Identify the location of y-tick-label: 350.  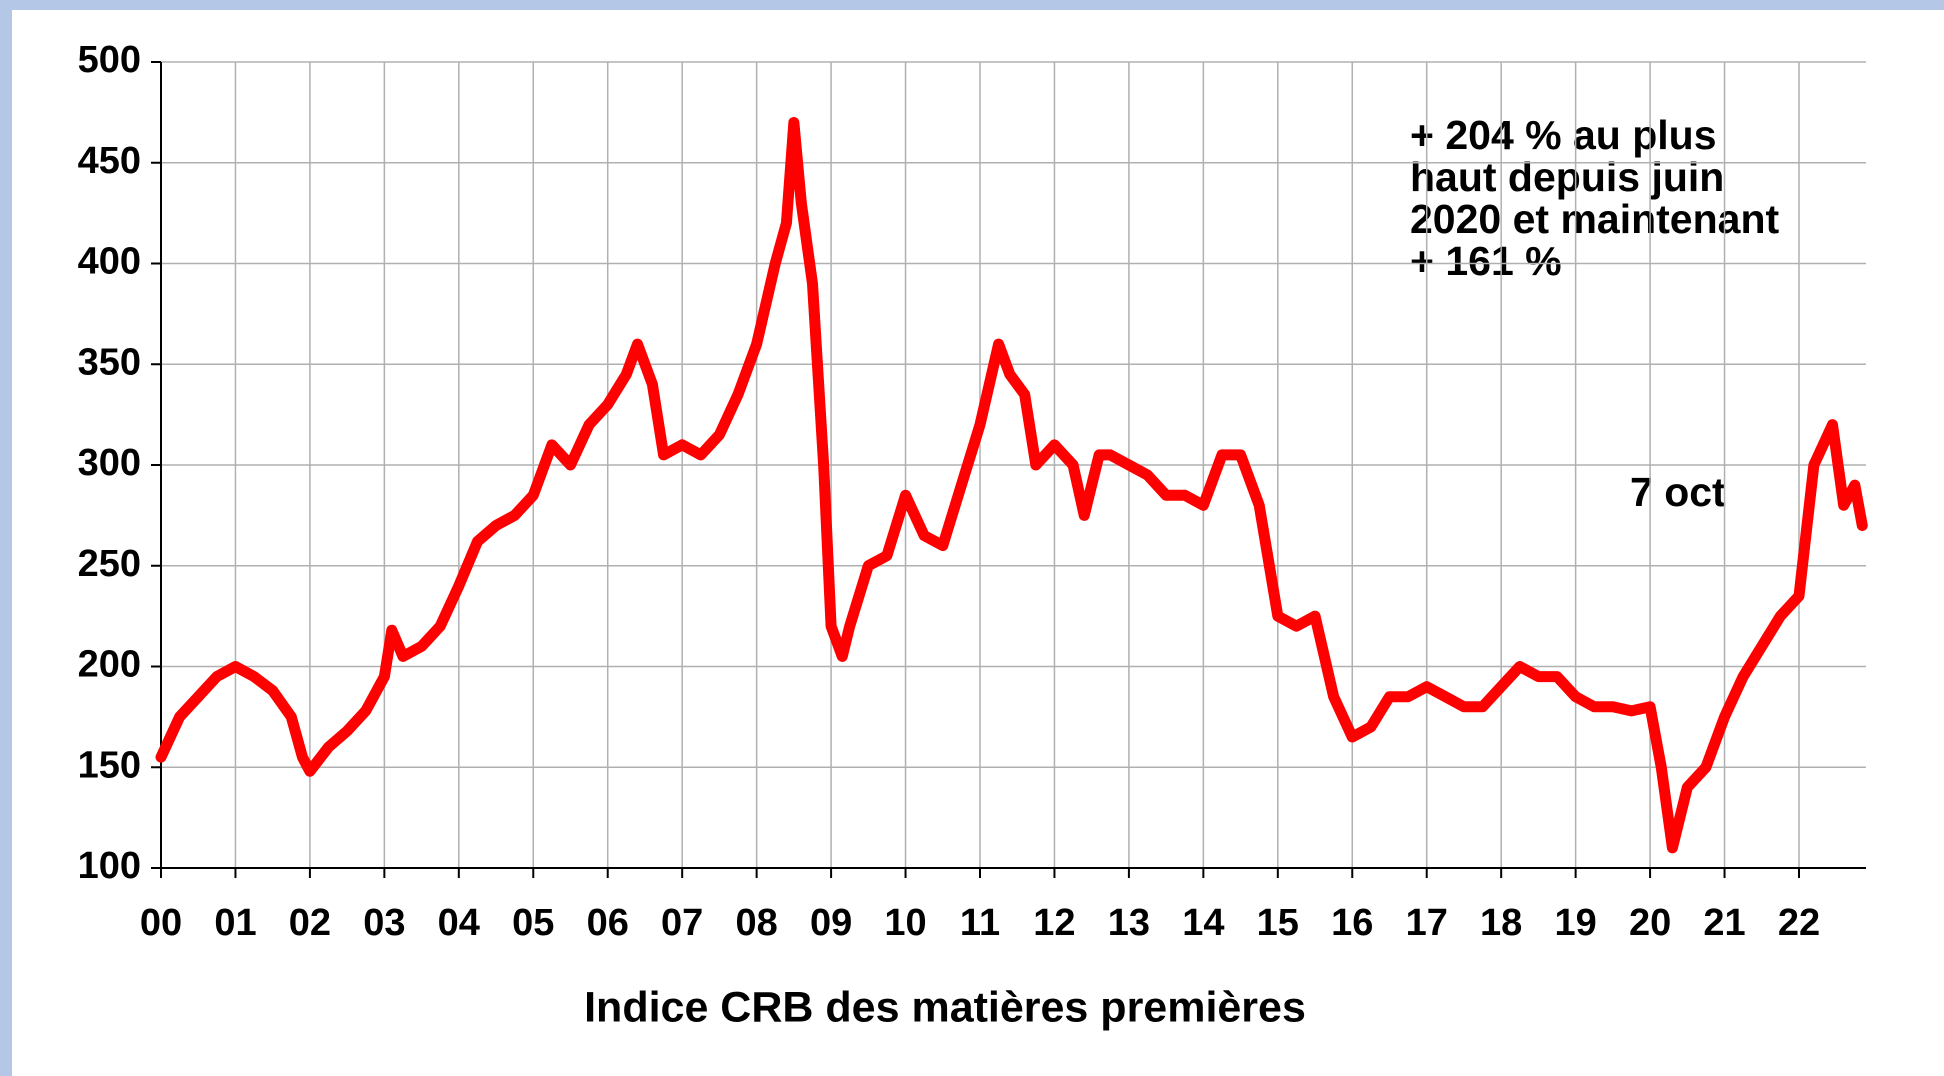
(109, 362).